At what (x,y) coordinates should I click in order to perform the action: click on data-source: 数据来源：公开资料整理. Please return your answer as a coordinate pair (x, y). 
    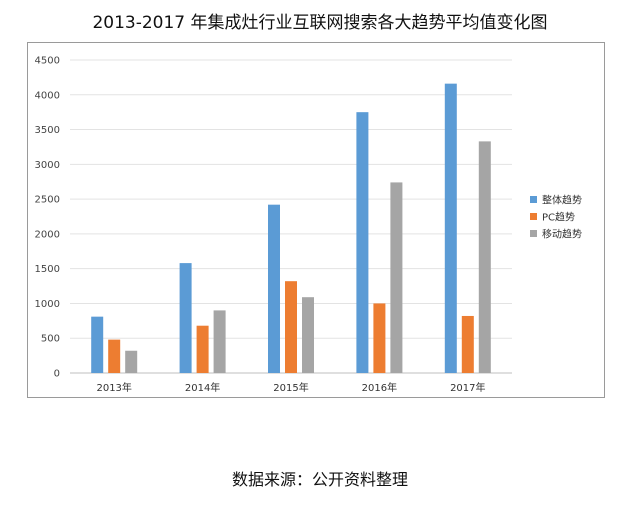
    Looking at the image, I should click on (319, 479).